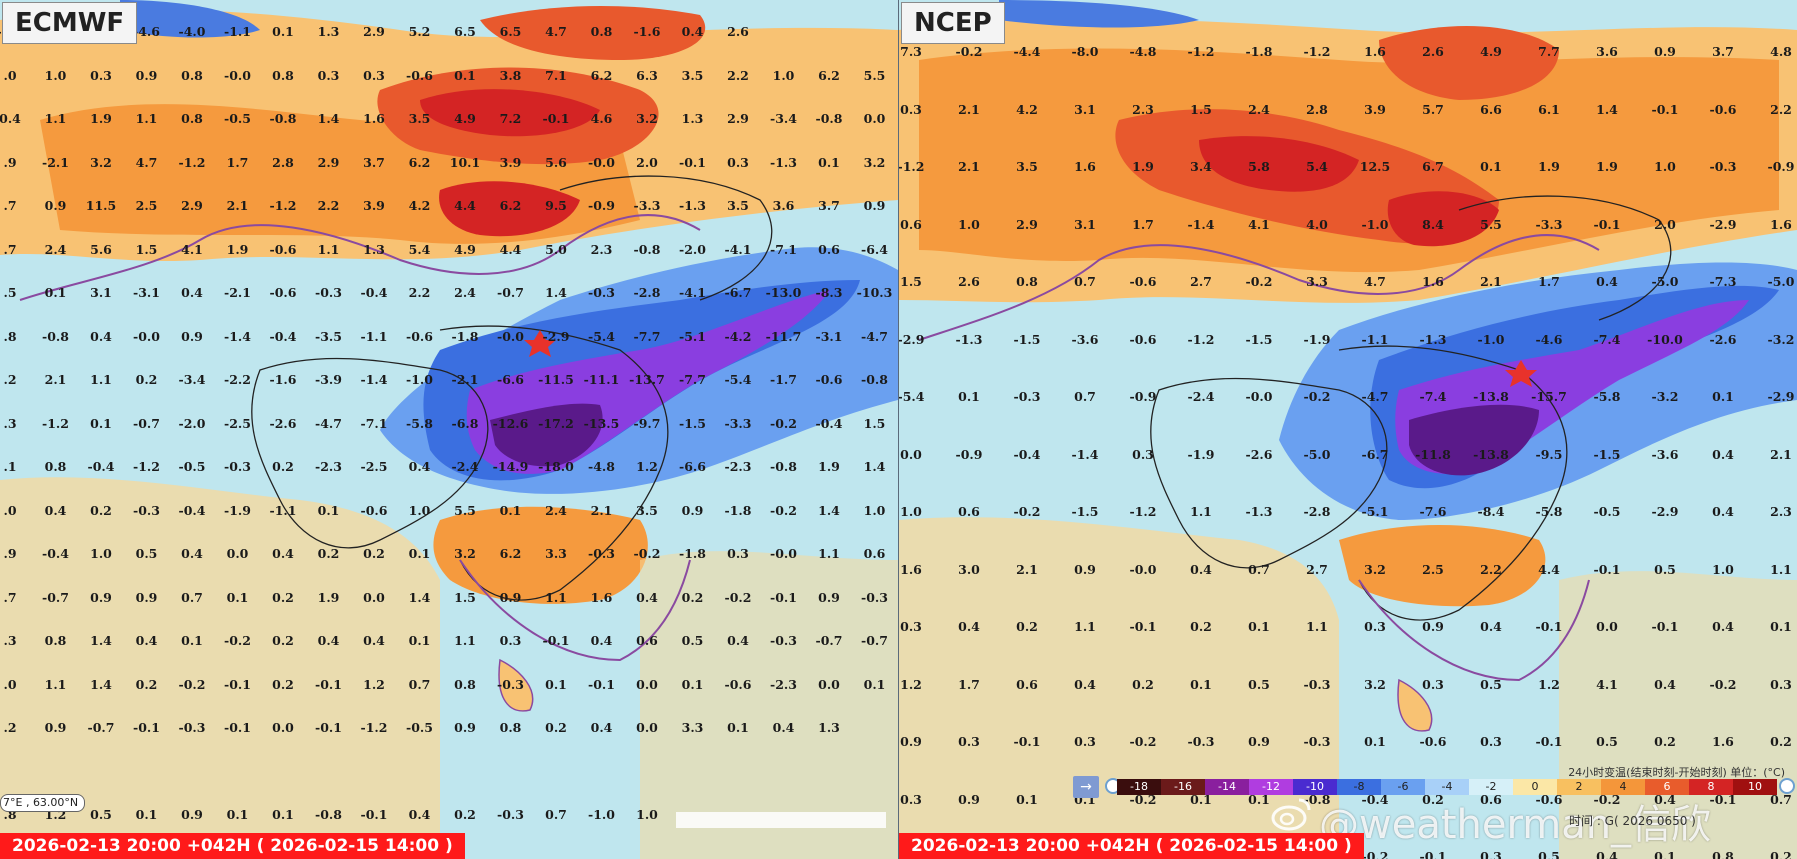 This screenshot has height=859, width=1797. I want to click on grid-value: -12.6, so click(510, 423).